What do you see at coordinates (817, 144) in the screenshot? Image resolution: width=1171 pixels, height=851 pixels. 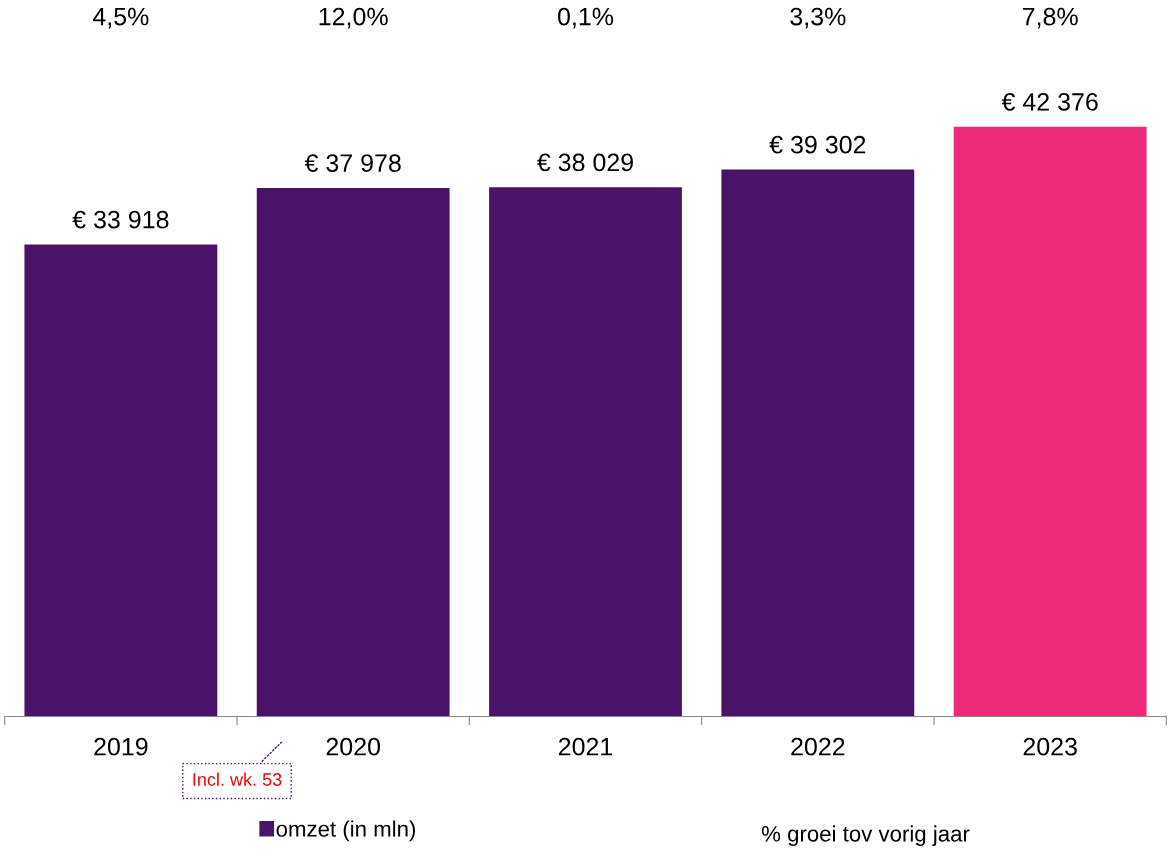 I see `data-label: € 39 302` at bounding box center [817, 144].